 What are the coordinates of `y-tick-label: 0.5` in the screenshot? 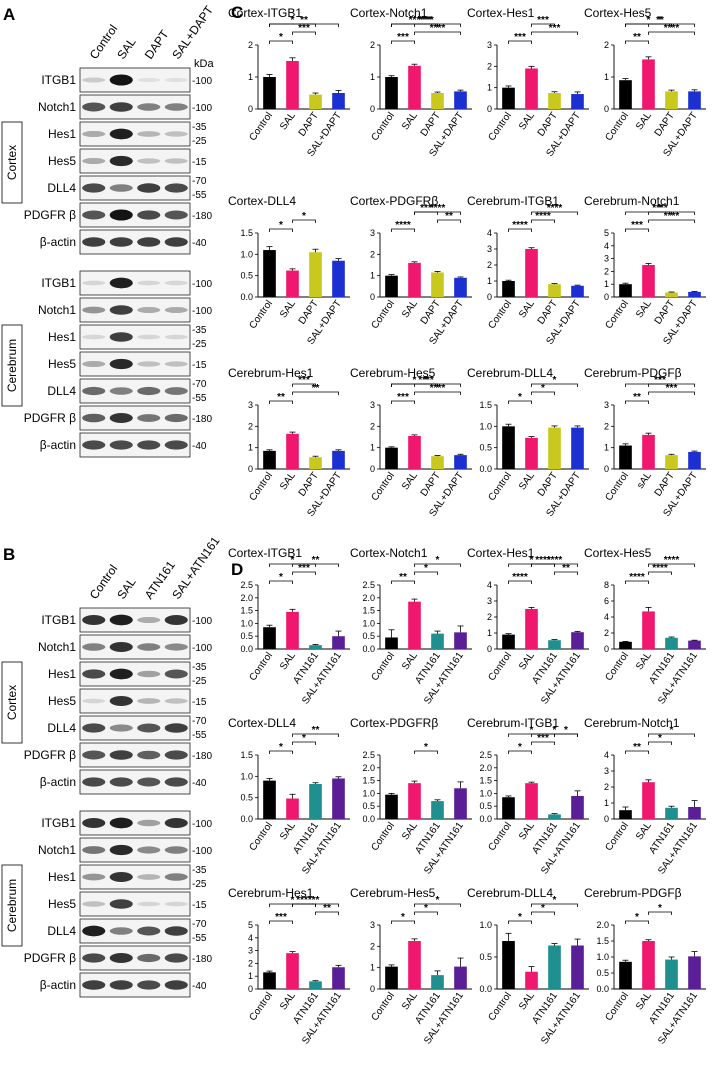 It's located at (246, 636).